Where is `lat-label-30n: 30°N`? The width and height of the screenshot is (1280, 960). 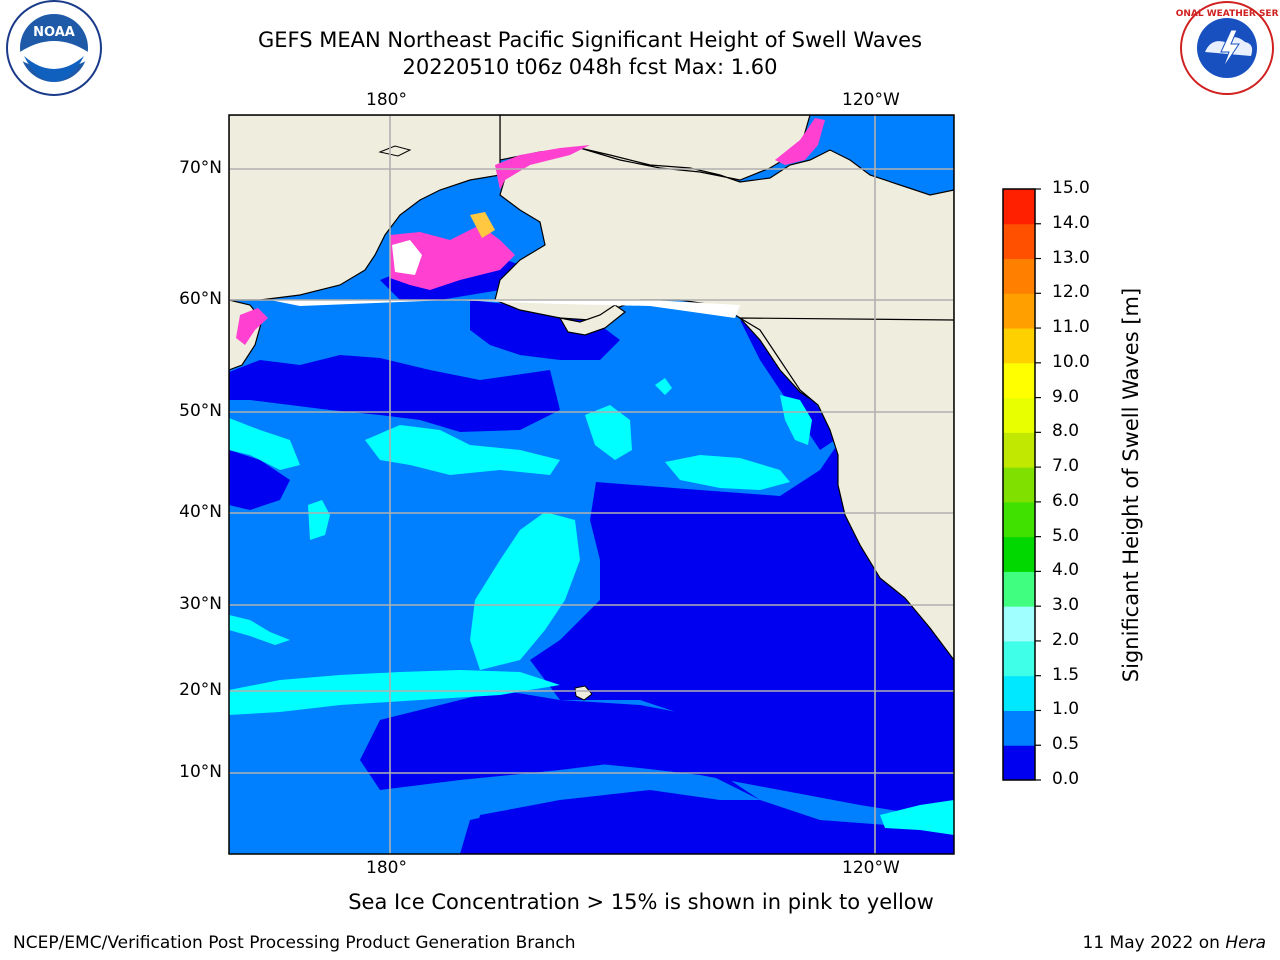 lat-label-30n: 30°N is located at coordinates (200, 604).